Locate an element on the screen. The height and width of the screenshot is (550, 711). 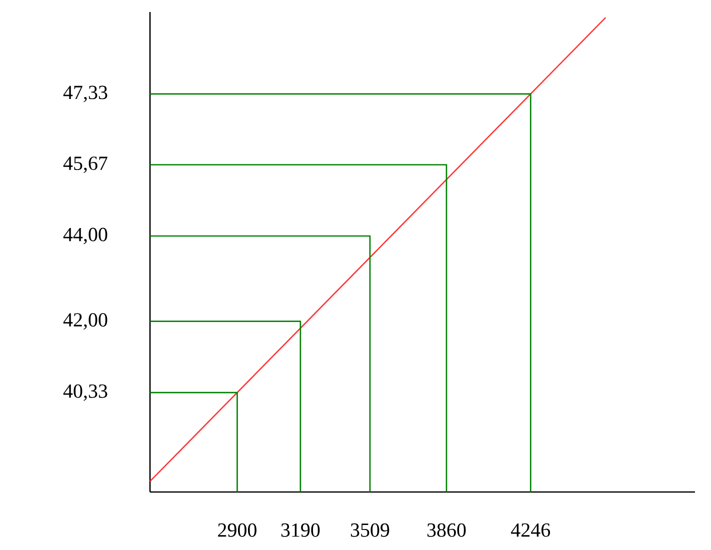
x-tick-label: 3190 is located at coordinates (300, 530).